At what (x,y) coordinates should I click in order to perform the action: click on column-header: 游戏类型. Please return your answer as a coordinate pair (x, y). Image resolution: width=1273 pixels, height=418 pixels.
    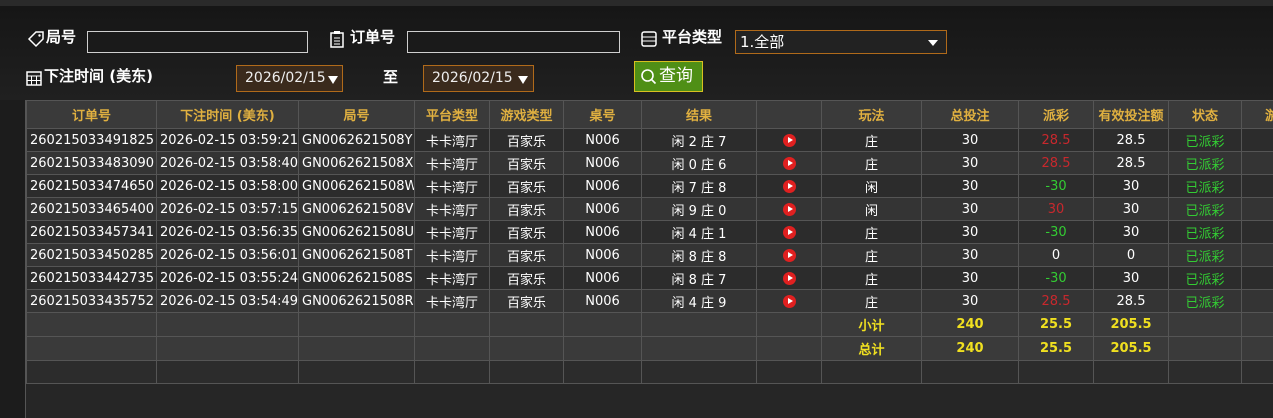
    Looking at the image, I should click on (526, 114).